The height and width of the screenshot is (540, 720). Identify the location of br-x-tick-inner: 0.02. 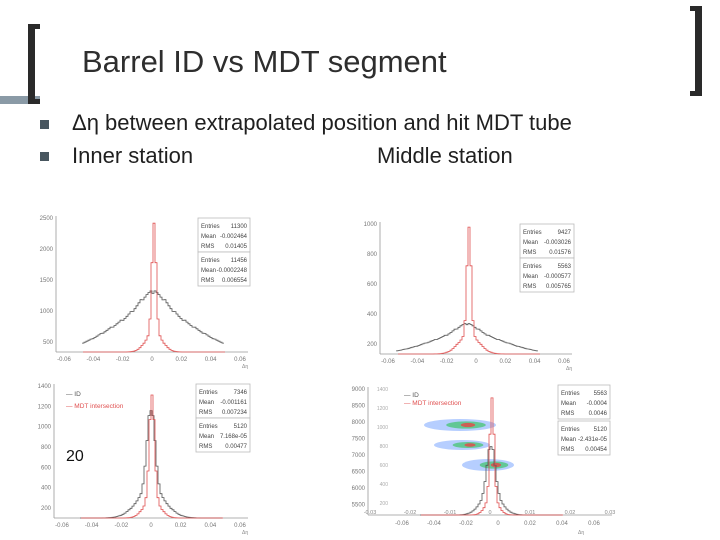
(530, 524).